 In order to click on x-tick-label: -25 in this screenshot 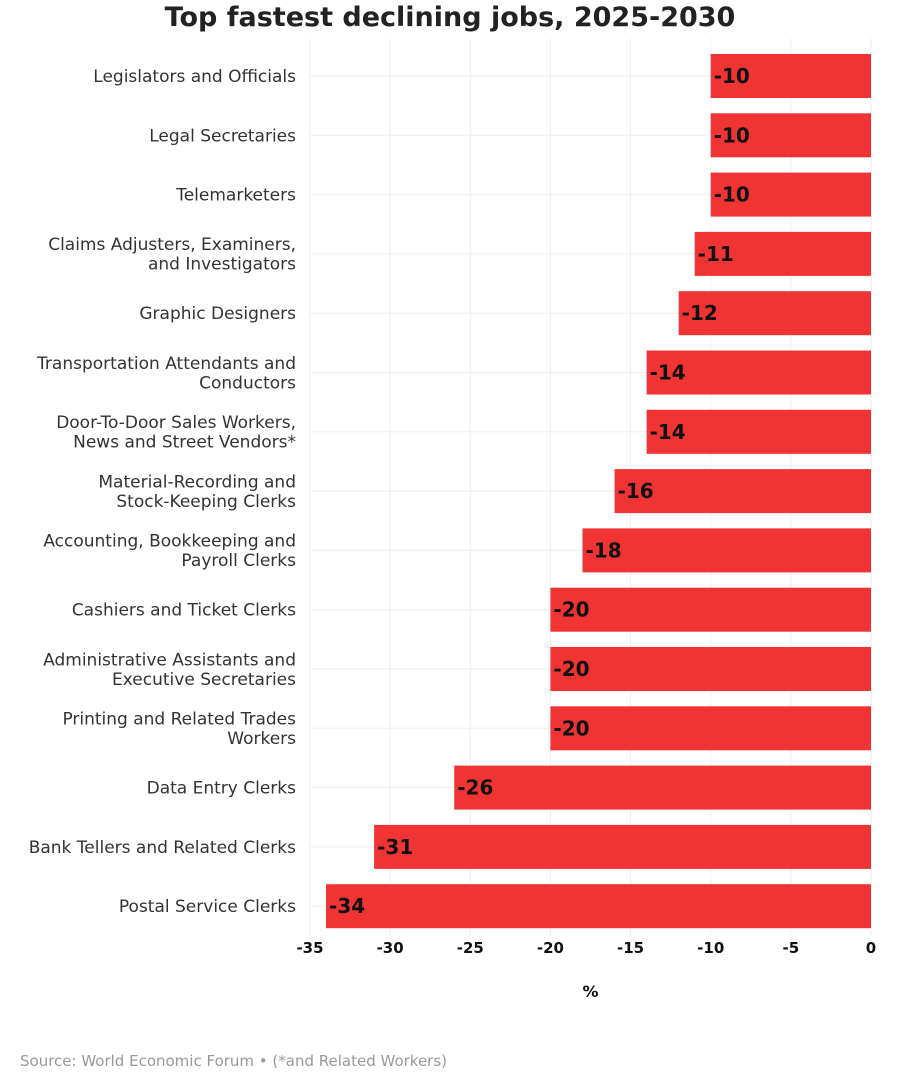, I will do `click(470, 948)`.